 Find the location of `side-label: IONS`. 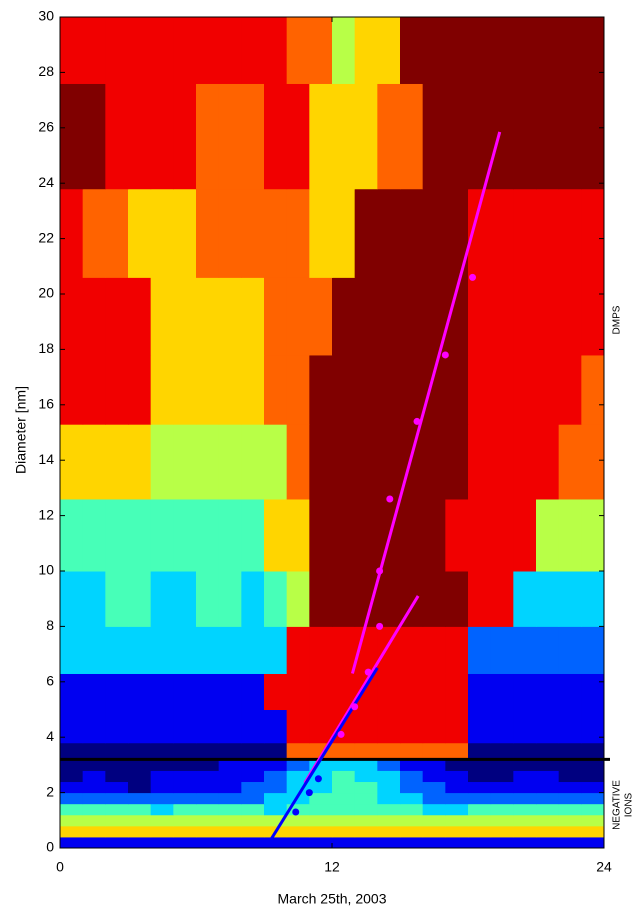

side-label: IONS is located at coordinates (629, 804).